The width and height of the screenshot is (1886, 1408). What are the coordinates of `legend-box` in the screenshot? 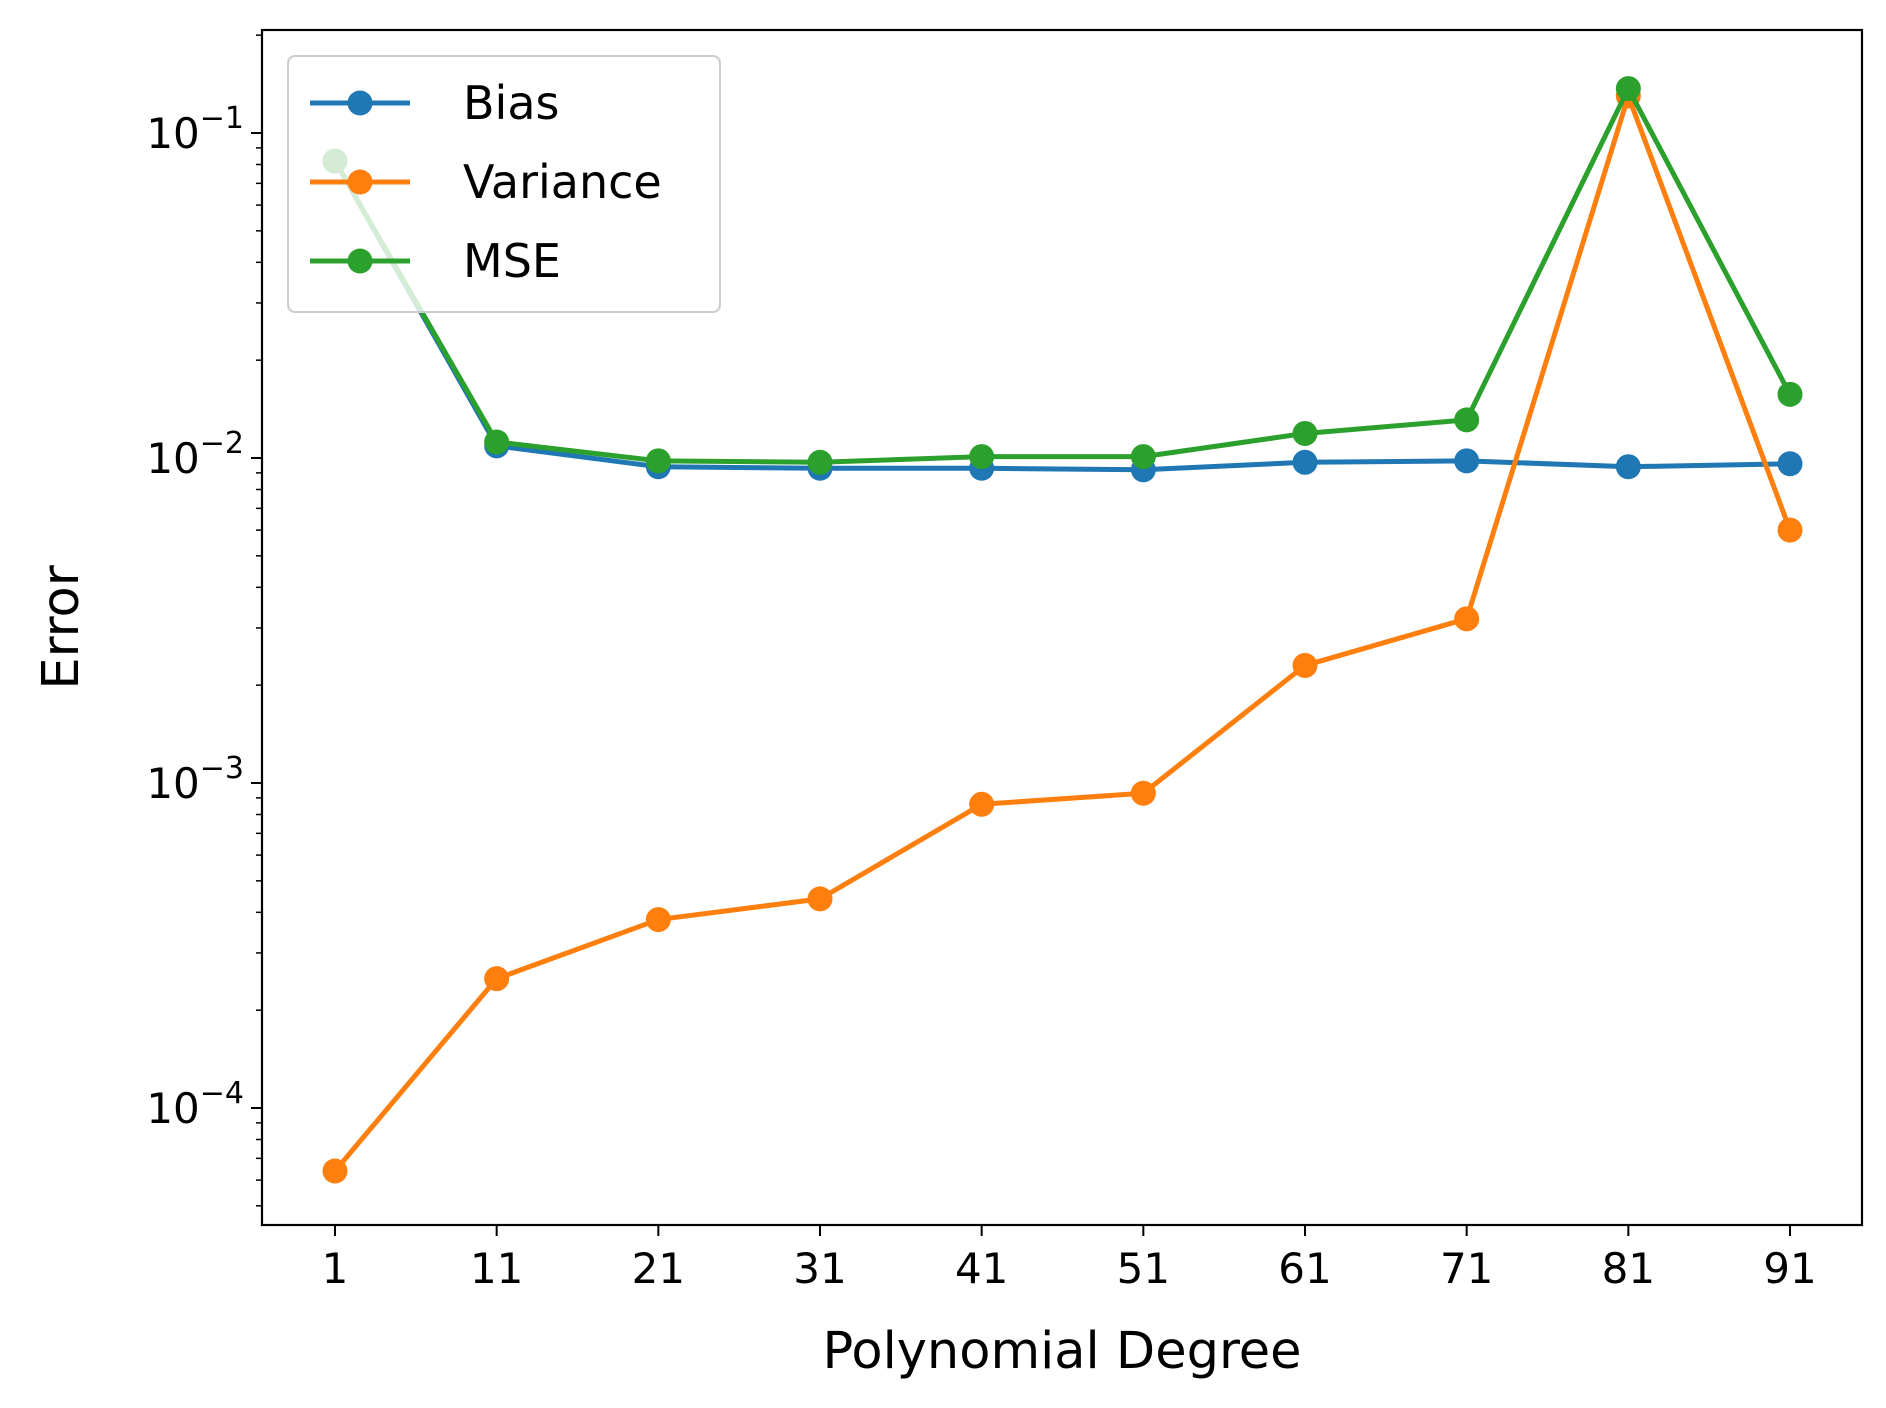 It's located at (504, 184).